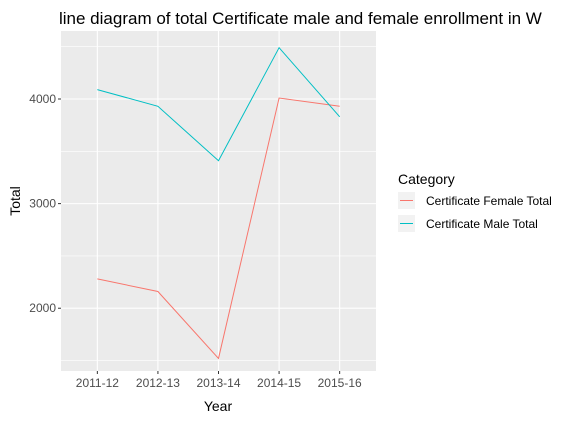 The image size is (567, 421). I want to click on x-axis: 2011-12 2012-13 2013-14 2014-15 2015-16, so click(219, 380).